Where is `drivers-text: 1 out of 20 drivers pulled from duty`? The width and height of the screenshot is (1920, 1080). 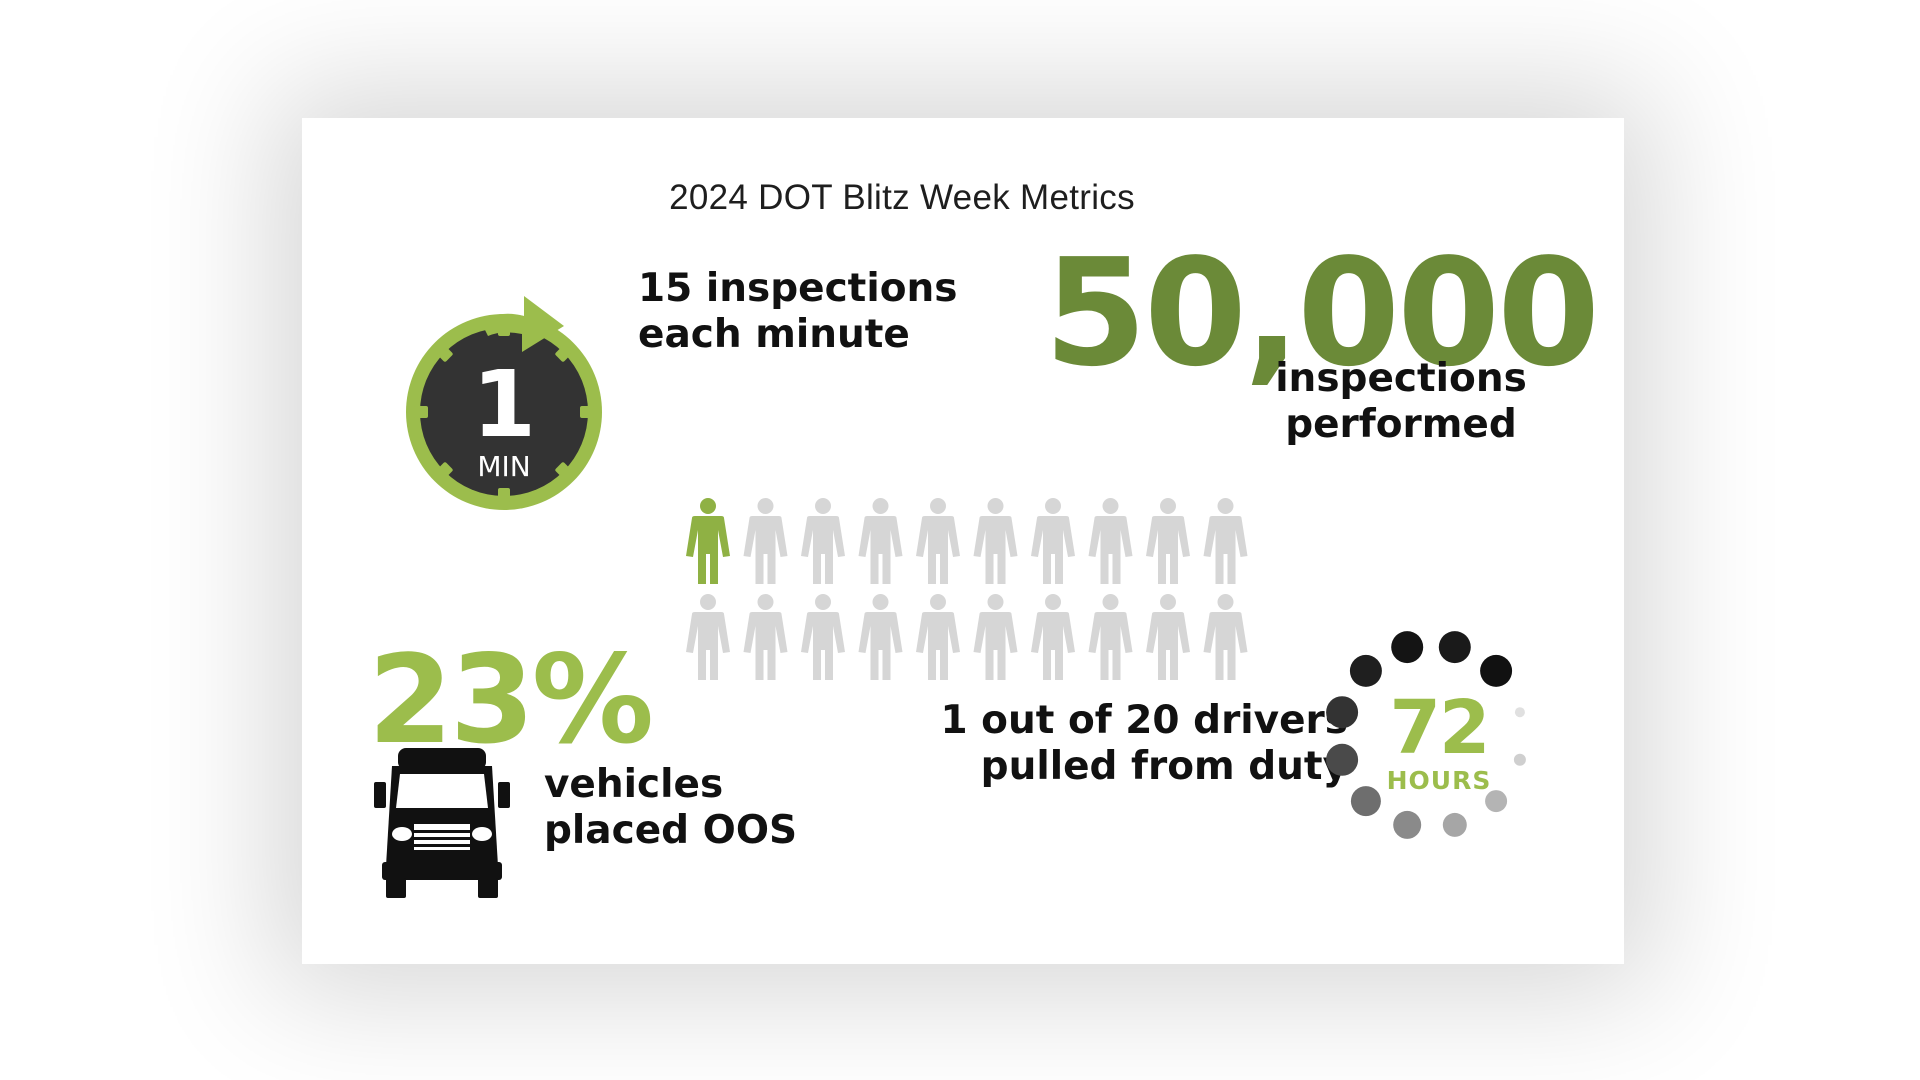
drivers-text: 1 out of 20 drivers pulled from duty is located at coordinates (1143, 744).